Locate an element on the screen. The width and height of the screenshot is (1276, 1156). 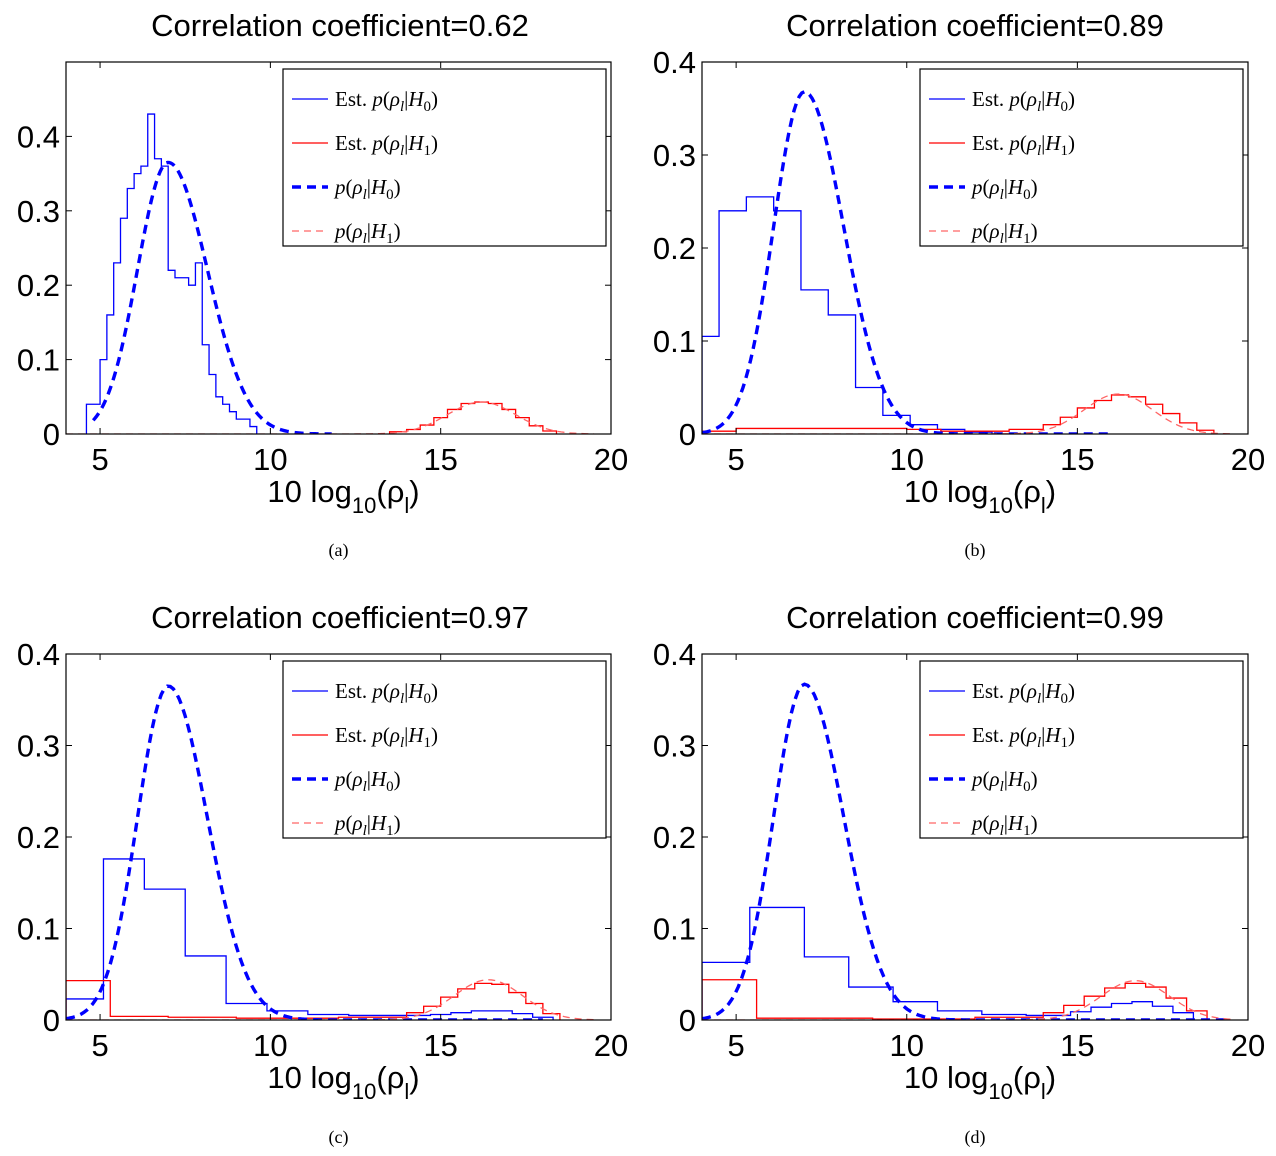
chart-title: Correlation coefficient=0.99 is located at coordinates (975, 617).